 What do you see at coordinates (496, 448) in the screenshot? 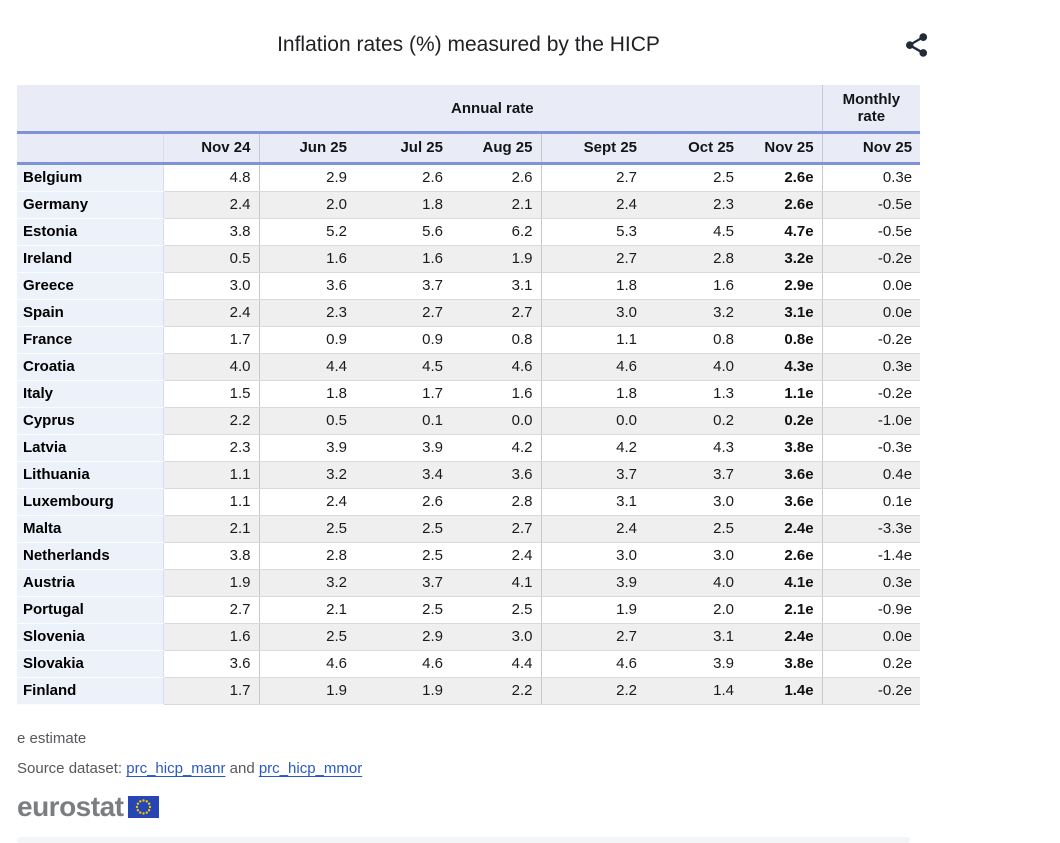
I see `value-cell: 4.2` at bounding box center [496, 448].